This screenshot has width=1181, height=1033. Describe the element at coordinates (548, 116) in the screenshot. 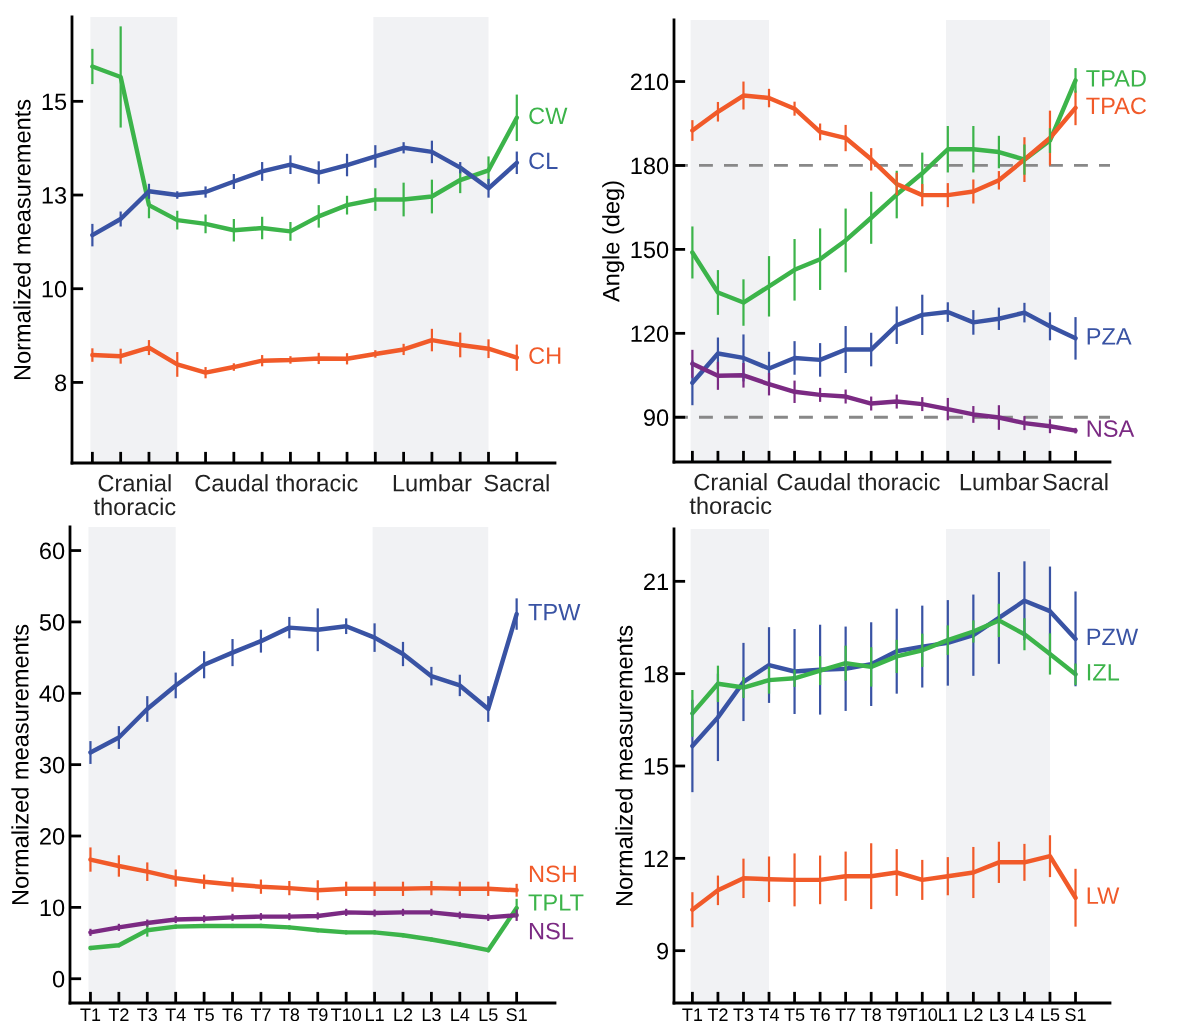

I see `series-label: CW` at that location.